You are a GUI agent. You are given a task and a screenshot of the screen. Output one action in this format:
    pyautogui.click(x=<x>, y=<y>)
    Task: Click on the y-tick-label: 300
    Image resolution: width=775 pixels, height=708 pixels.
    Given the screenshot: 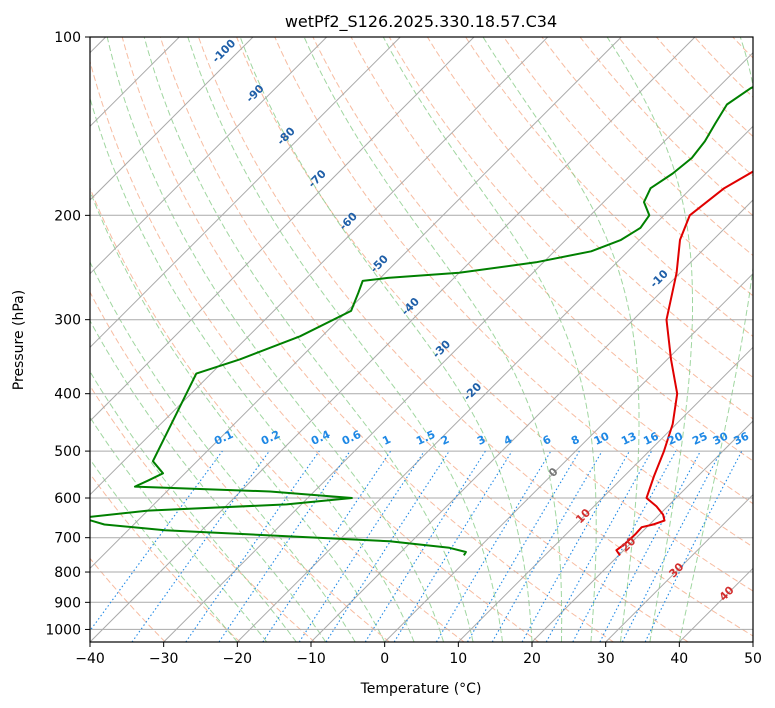 What is the action you would take?
    pyautogui.click(x=67, y=321)
    